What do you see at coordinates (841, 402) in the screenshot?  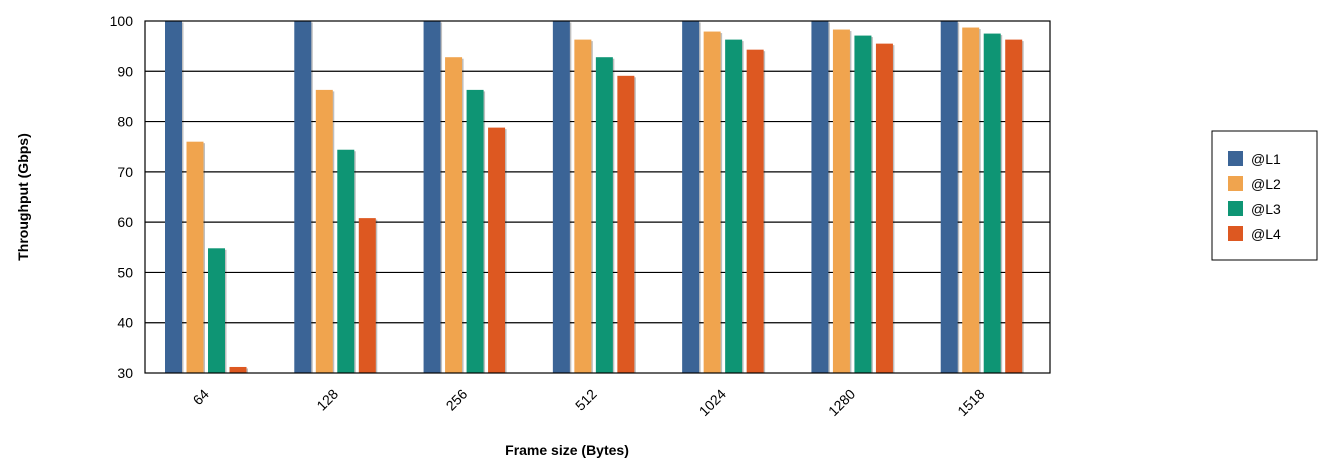 I see `x-tick-label: 1280` at bounding box center [841, 402].